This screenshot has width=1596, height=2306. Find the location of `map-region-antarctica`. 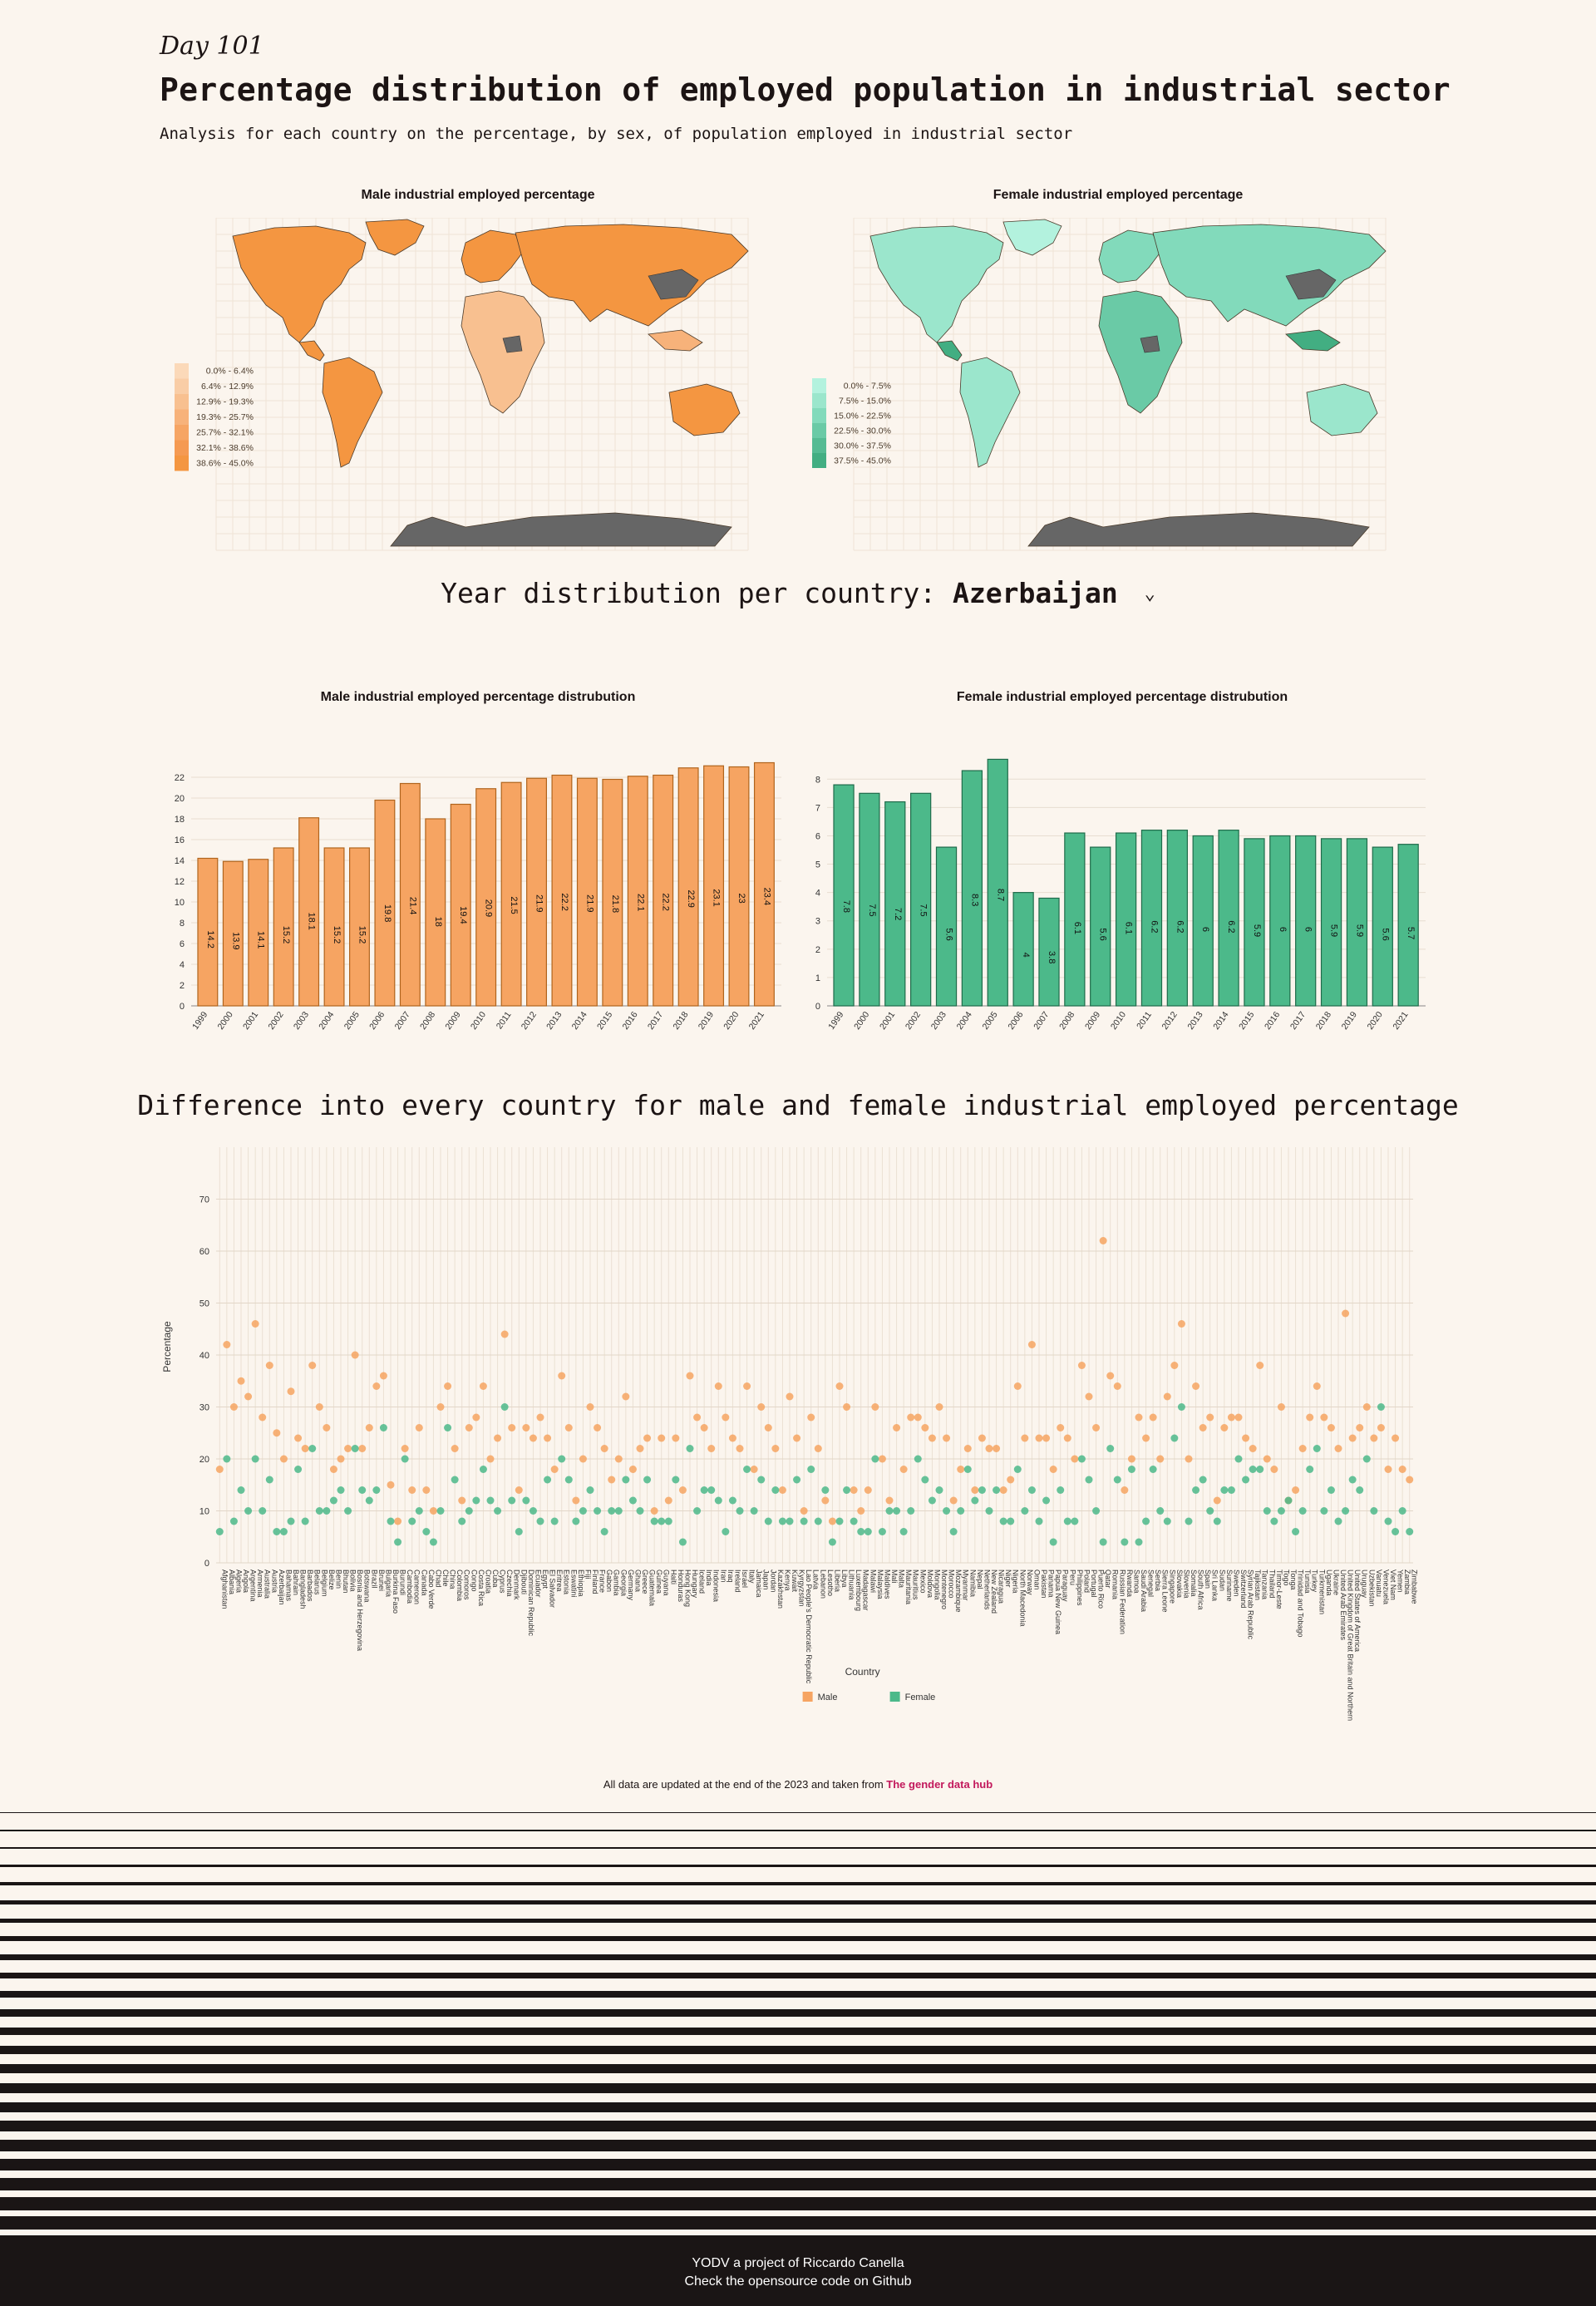

map-region-antarctica is located at coordinates (561, 529).